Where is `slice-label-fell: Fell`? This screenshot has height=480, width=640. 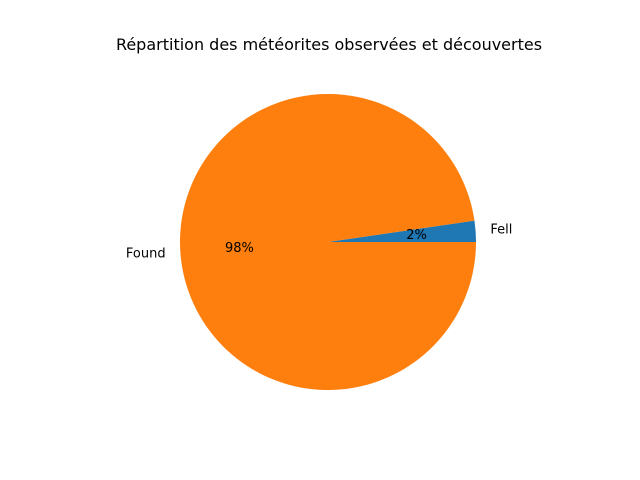 slice-label-fell: Fell is located at coordinates (501, 230).